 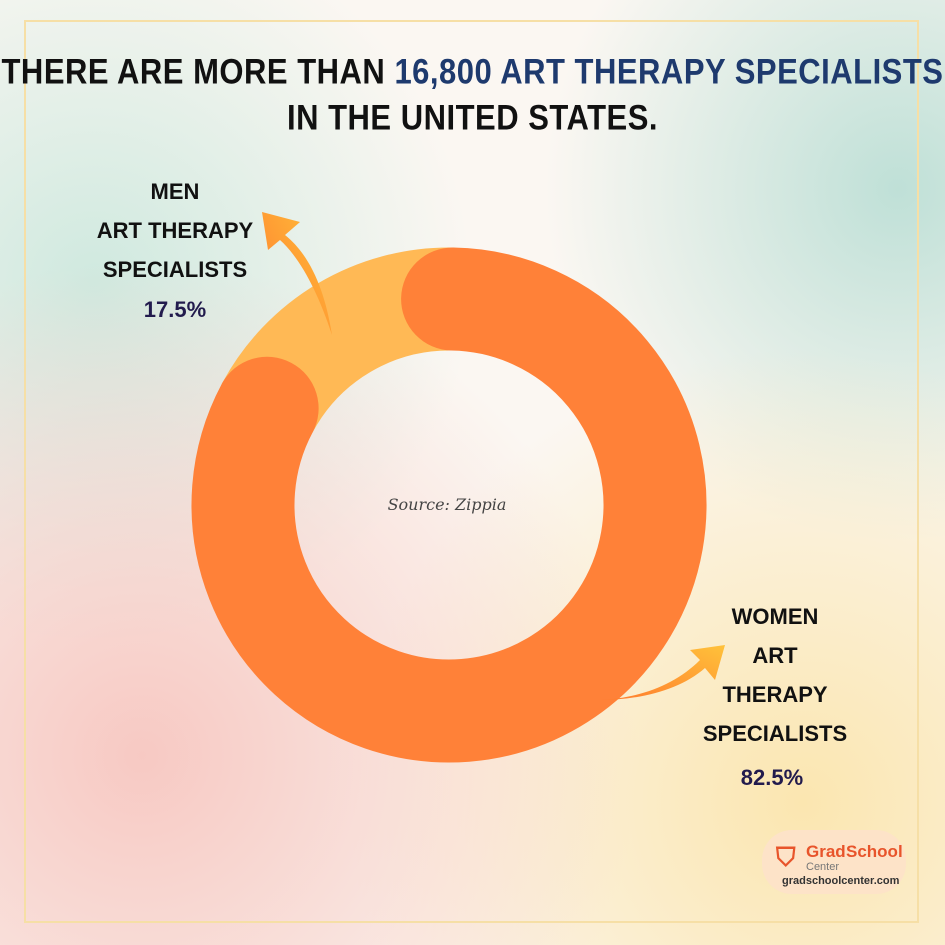 I want to click on logo-brand: Center, so click(x=823, y=867).